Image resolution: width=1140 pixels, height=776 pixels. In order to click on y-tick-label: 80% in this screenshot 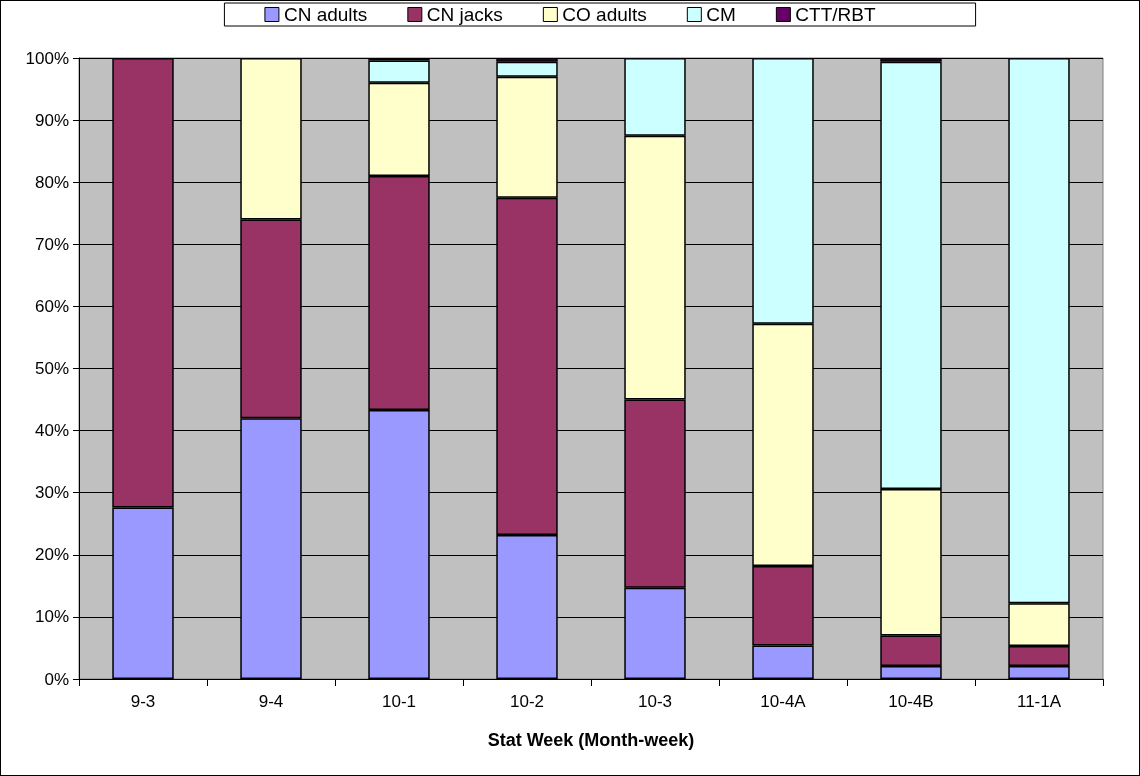, I will do `click(51, 182)`.